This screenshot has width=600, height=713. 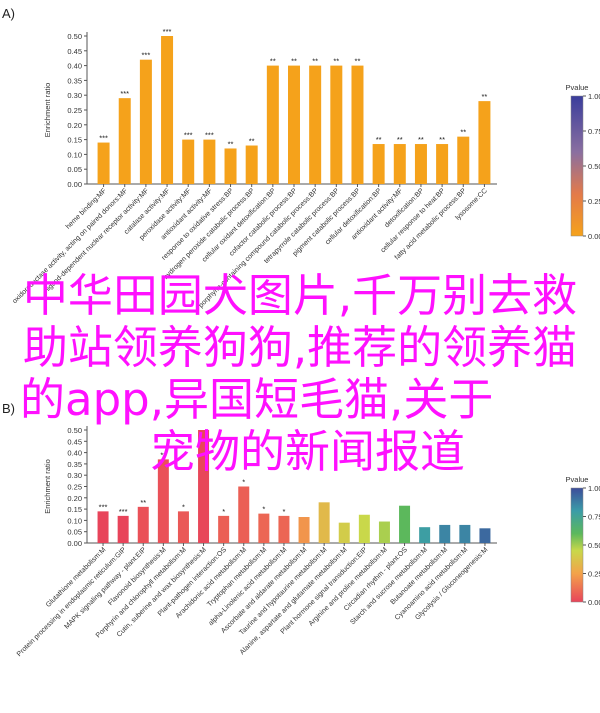 I want to click on panel-a-legend-tick-label: 0.50, so click(x=594, y=166).